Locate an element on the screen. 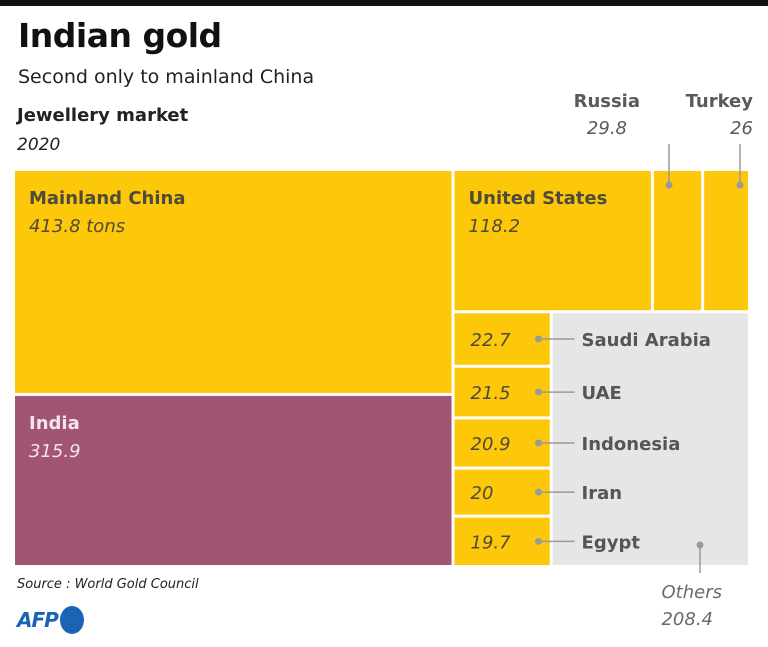 This screenshot has height=647, width=768. label-name-others: Others is located at coordinates (692, 592).